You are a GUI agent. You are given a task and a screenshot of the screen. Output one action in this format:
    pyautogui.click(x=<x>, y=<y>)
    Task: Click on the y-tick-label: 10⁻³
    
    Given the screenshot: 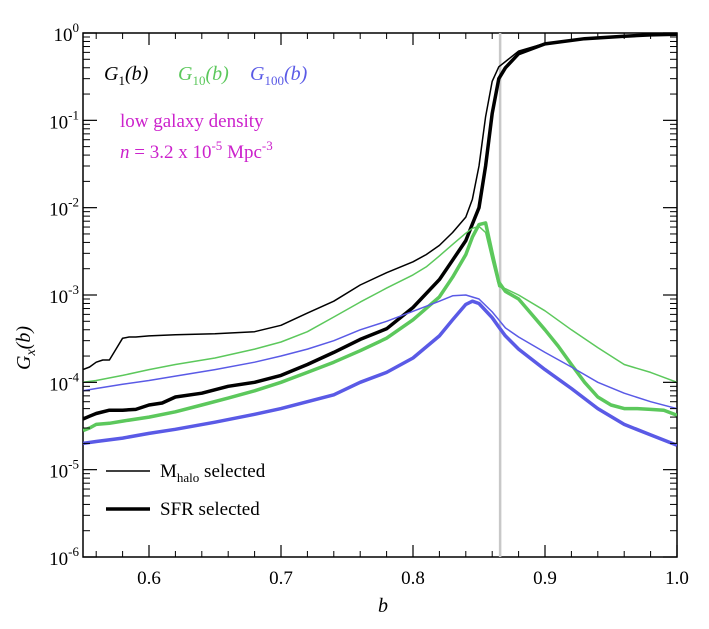 What is the action you would take?
    pyautogui.click(x=64, y=295)
    